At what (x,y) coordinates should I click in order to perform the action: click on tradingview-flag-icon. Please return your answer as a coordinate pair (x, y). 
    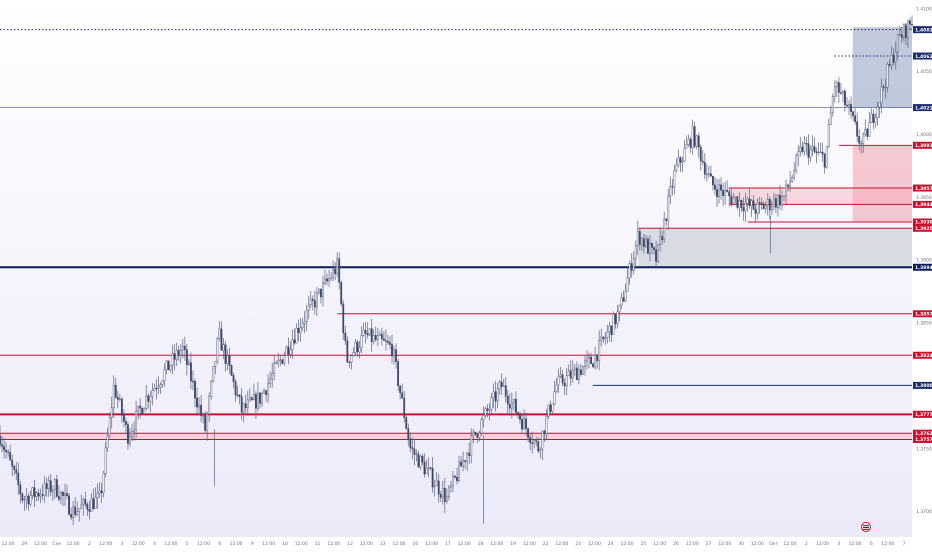
    Looking at the image, I should click on (866, 527).